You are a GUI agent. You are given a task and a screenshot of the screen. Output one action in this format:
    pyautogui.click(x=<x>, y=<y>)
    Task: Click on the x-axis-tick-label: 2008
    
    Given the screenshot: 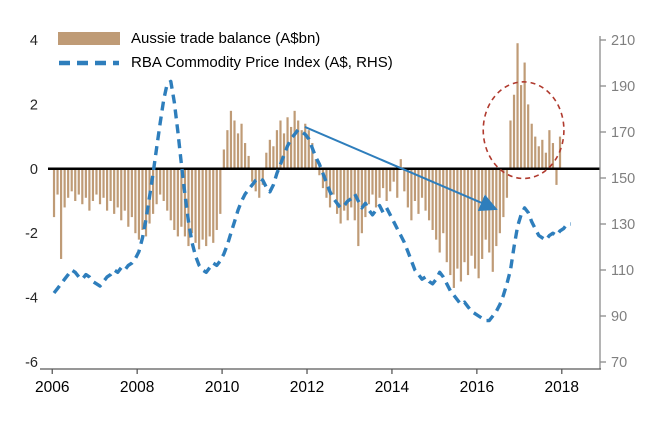 What is the action you would take?
    pyautogui.click(x=137, y=387)
    